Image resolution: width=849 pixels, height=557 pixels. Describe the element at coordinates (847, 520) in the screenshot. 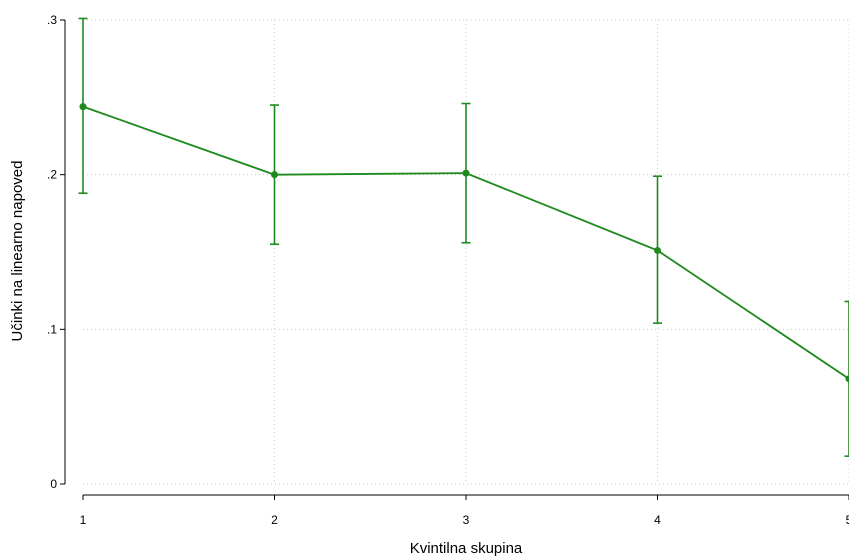

I see `x-tick-label: 5` at that location.